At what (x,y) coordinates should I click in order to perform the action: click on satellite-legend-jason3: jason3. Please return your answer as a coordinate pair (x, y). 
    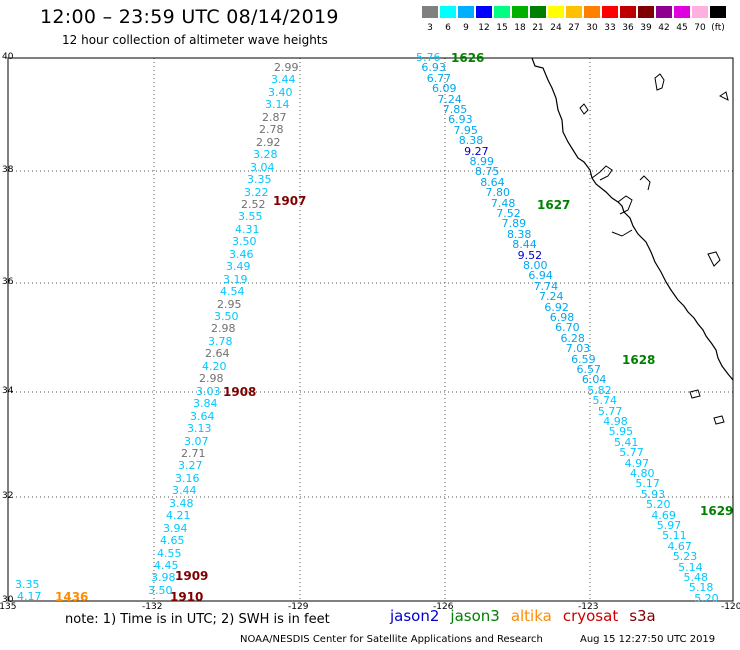
    Looking at the image, I should click on (475, 616).